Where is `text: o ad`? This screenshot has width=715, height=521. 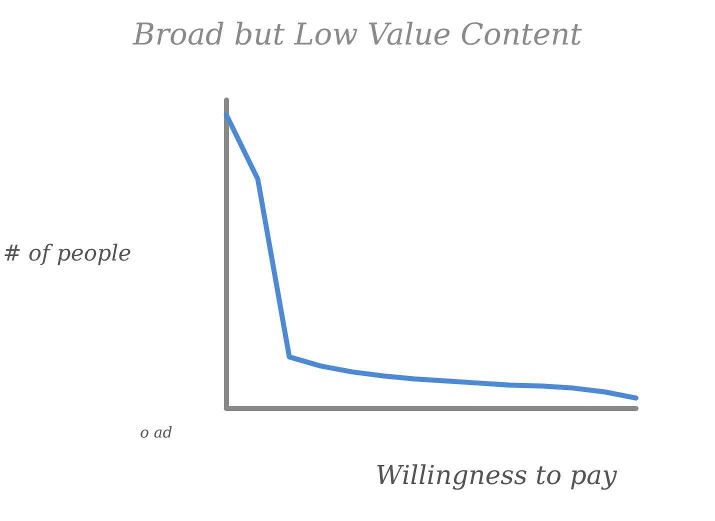
text: o ad is located at coordinates (156, 433).